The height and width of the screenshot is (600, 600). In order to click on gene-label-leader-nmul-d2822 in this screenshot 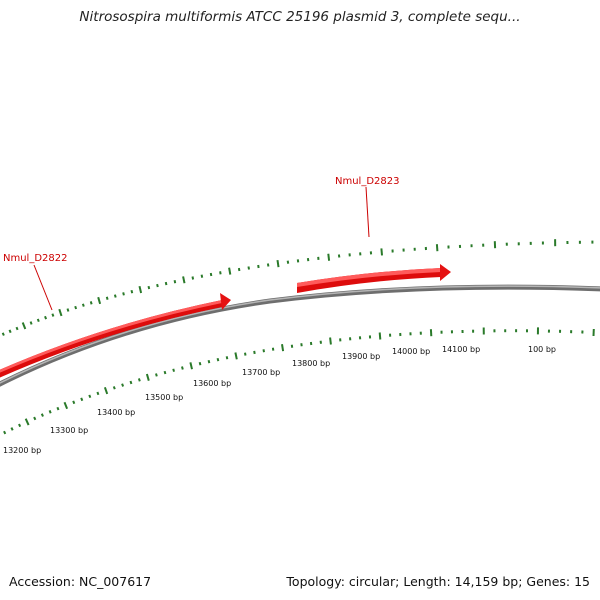, I will do `click(43, 287)`.